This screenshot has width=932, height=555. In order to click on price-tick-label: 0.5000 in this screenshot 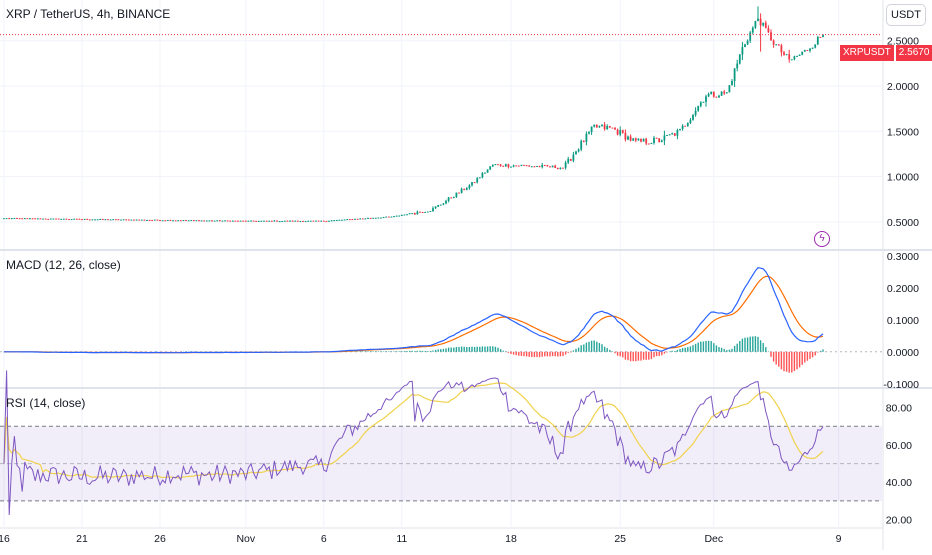, I will do `click(903, 223)`.